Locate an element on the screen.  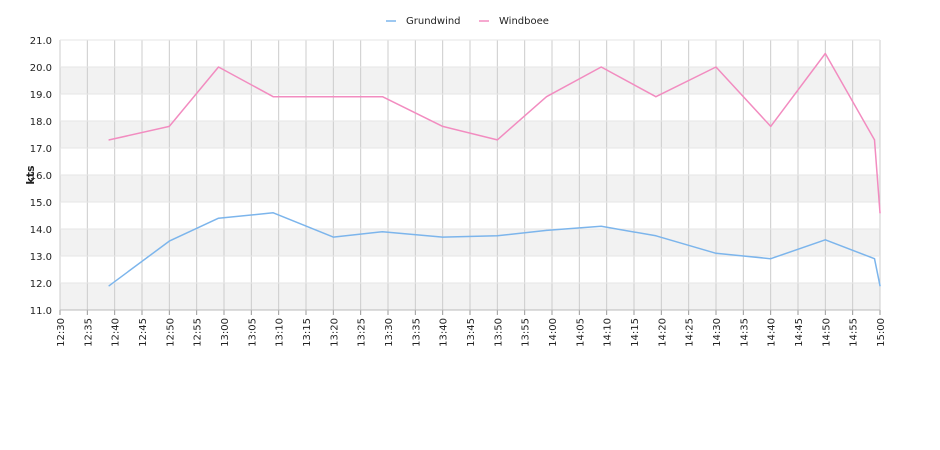
legend-item-grundwind: Grundwind is located at coordinates (423, 21).